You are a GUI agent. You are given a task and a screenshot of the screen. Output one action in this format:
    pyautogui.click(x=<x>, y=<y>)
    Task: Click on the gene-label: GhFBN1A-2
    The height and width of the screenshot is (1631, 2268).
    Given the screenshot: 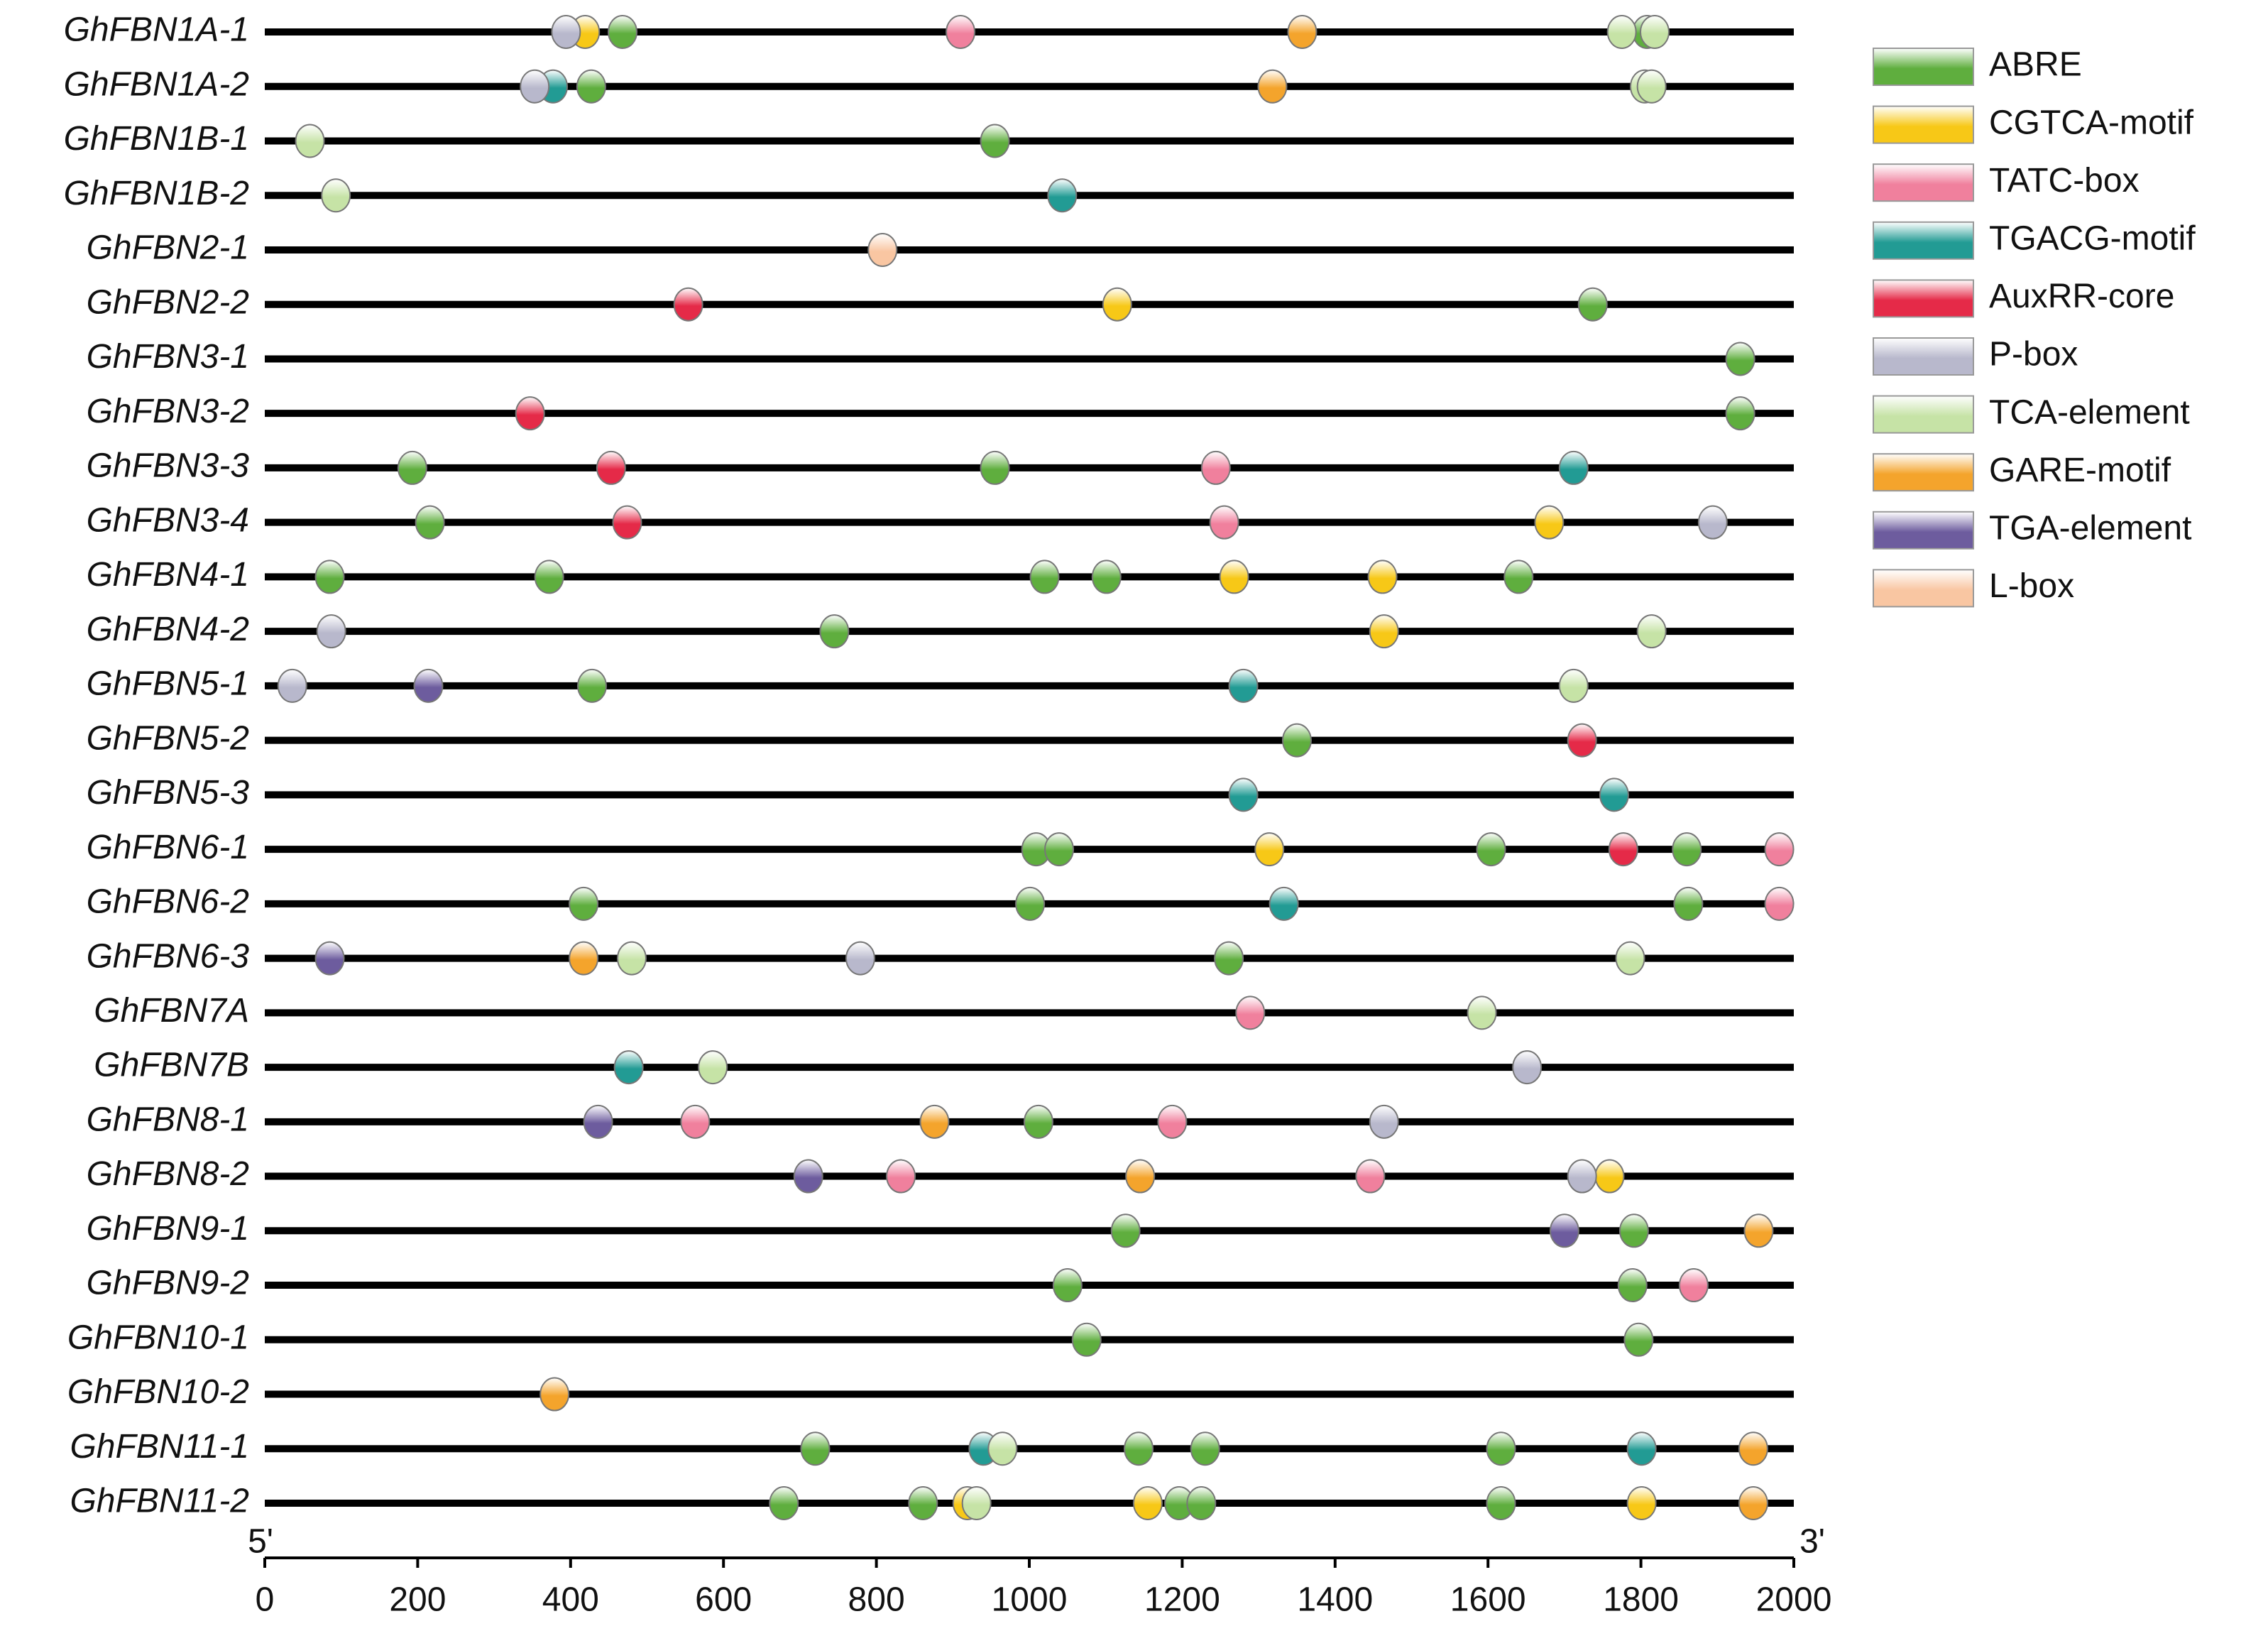 What is the action you would take?
    pyautogui.click(x=157, y=84)
    